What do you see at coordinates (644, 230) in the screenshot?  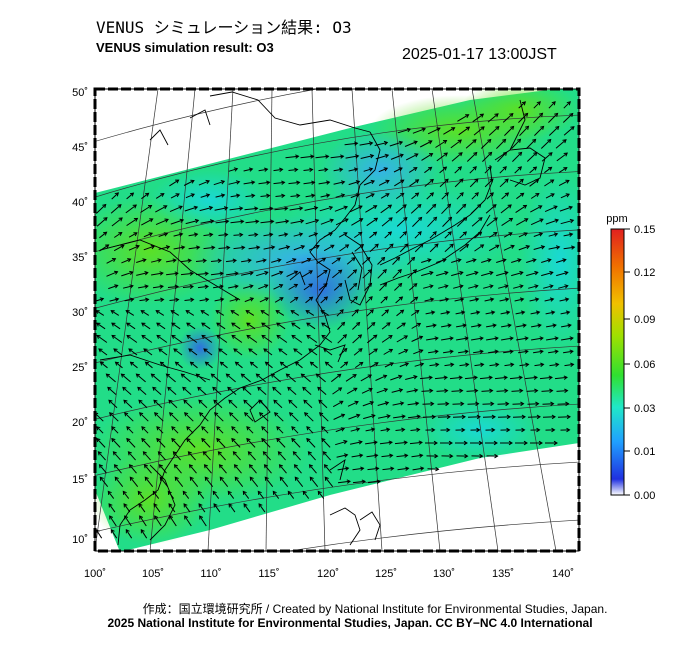 I see `colorbar-tick-0.15: 0.15` at bounding box center [644, 230].